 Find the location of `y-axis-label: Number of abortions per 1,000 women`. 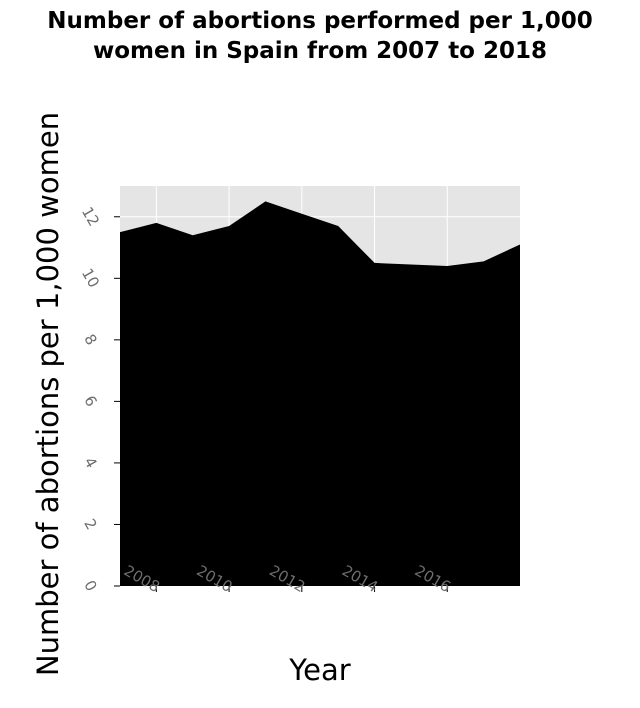

y-axis-label: Number of abortions per 1,000 women is located at coordinates (48, 394).